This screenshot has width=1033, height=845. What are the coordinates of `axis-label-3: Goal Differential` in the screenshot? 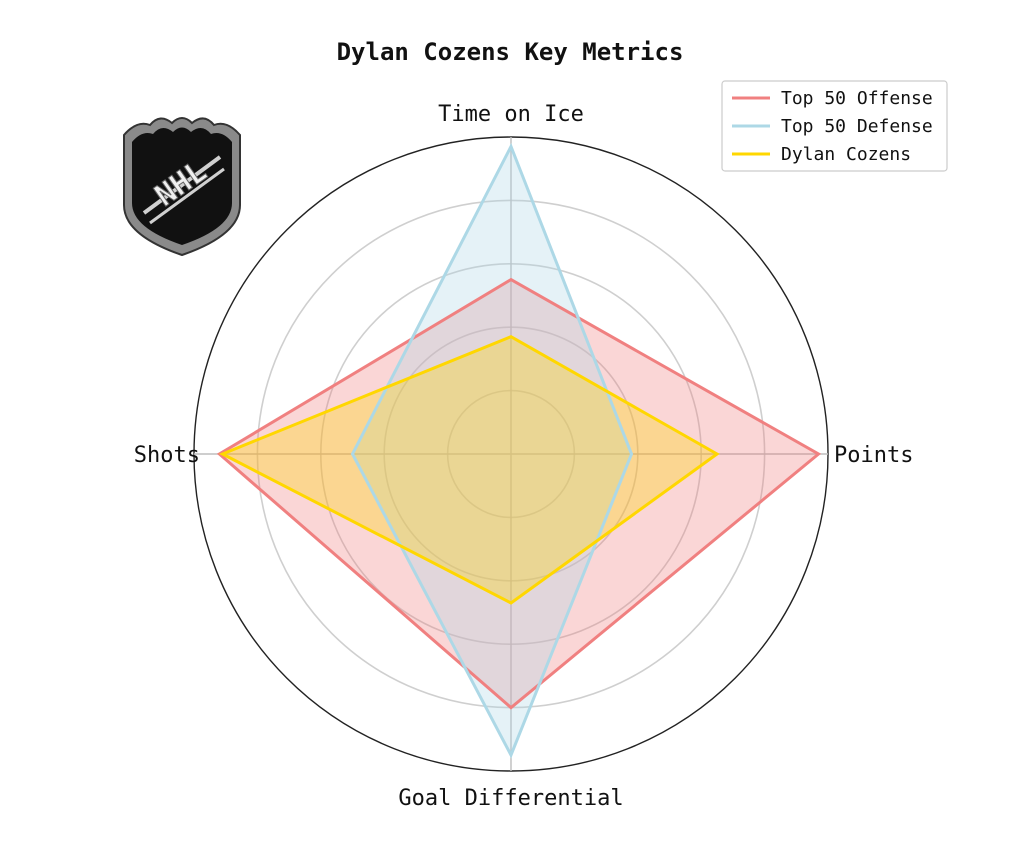 It's located at (510, 798).